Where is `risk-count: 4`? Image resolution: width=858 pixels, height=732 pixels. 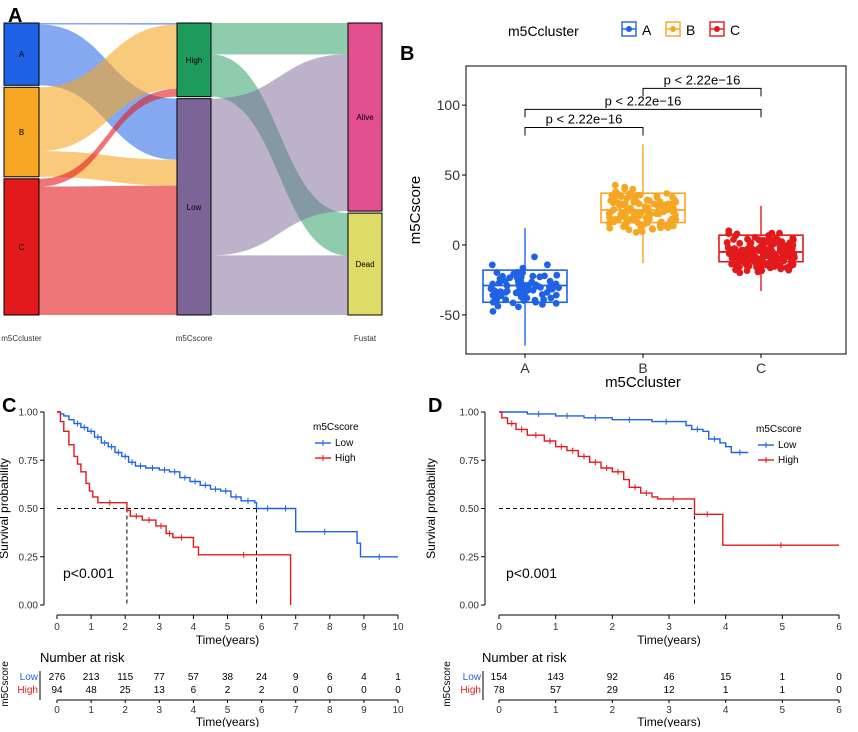
risk-count: 4 is located at coordinates (364, 677).